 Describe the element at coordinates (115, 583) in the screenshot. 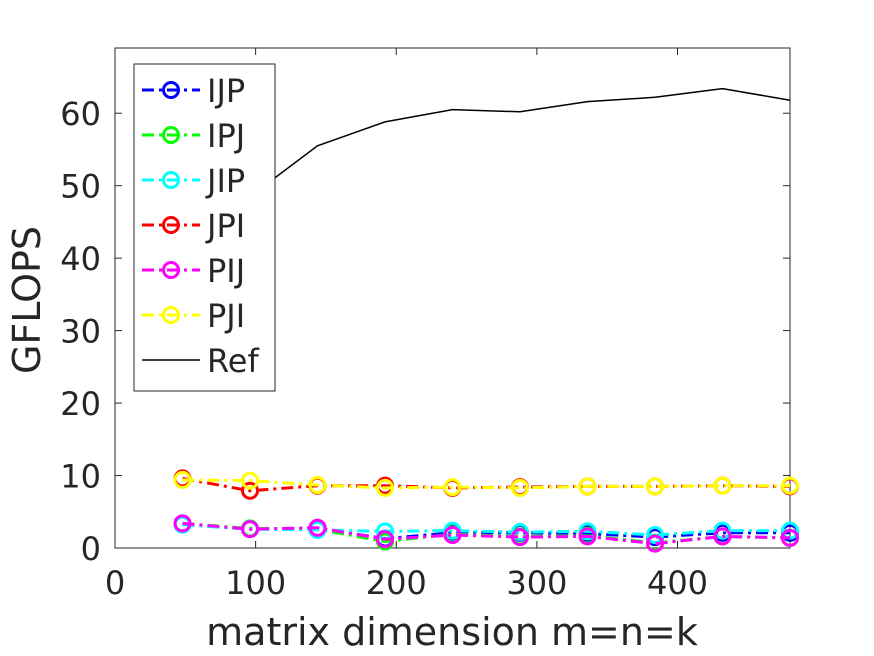

I see `x-tick-label: 0` at that location.